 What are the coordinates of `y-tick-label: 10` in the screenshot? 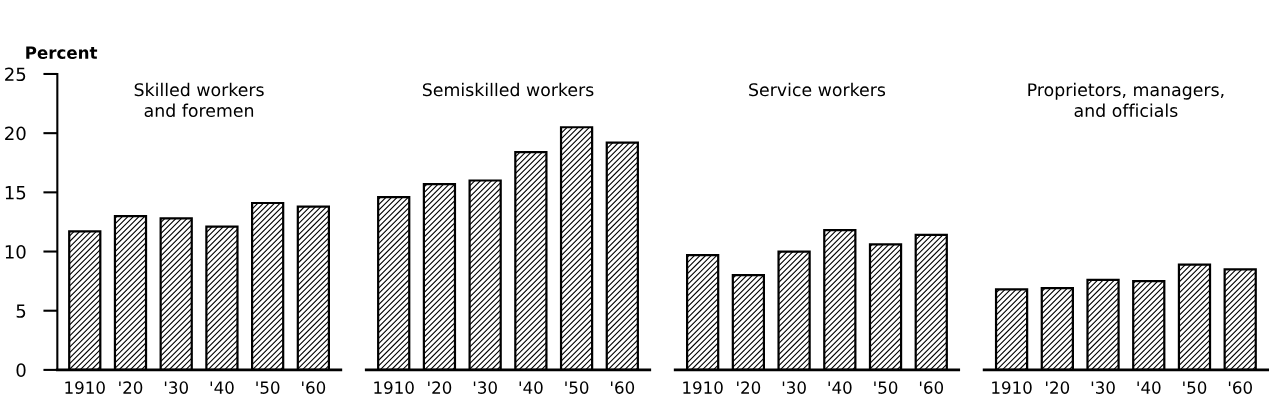 It's located at (15, 251).